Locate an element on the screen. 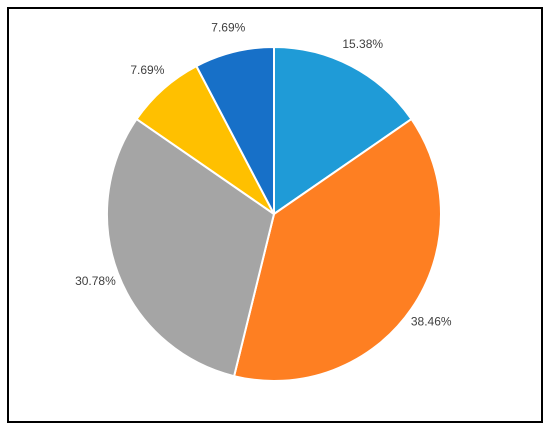 This screenshot has height=431, width=550. data-label: 15.38% is located at coordinates (362, 44).